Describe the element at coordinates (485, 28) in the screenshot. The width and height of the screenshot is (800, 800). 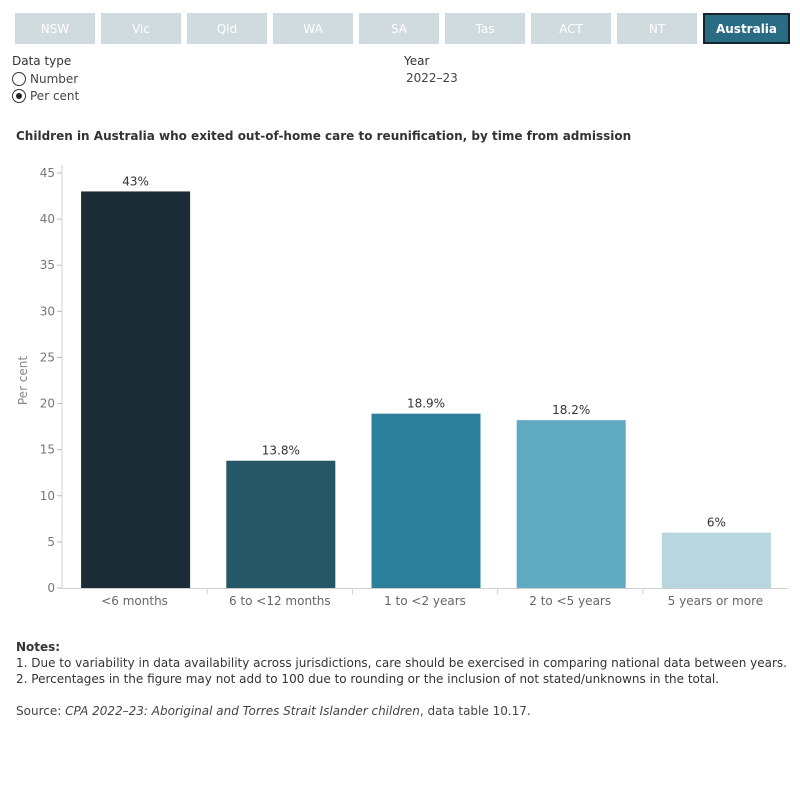
I see `tab-tas: Tas` at that location.